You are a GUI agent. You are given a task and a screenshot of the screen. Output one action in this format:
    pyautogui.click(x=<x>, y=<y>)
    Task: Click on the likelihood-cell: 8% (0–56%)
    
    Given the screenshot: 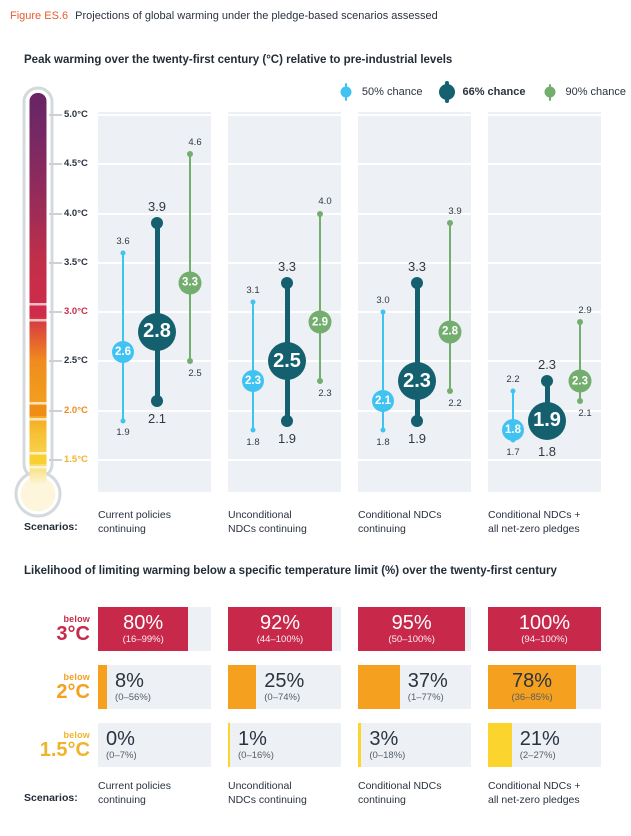 What is the action you would take?
    pyautogui.click(x=154, y=687)
    